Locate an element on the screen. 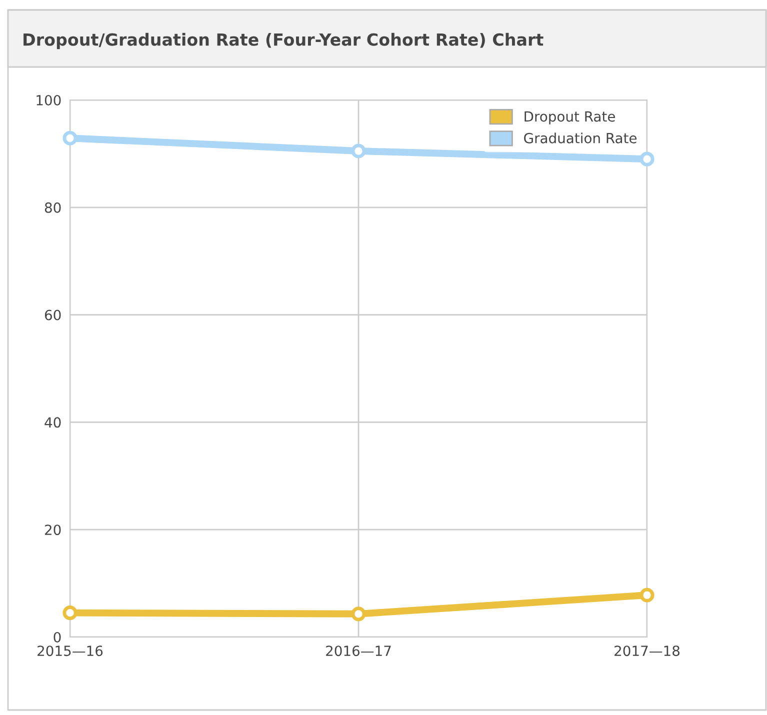 This screenshot has height=715, width=767. x-tick-label: 2017—18 is located at coordinates (647, 651).